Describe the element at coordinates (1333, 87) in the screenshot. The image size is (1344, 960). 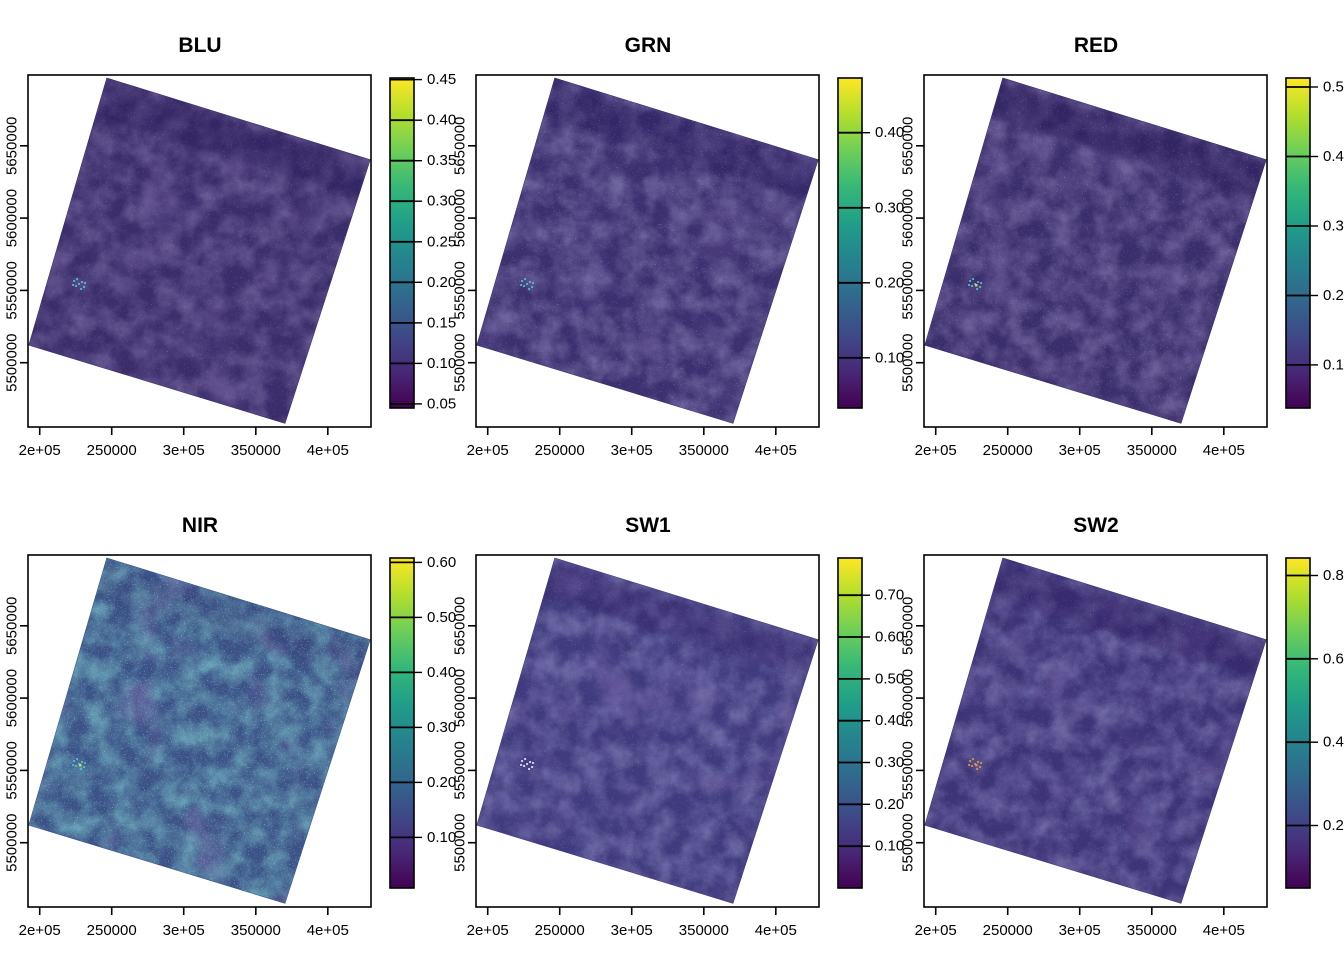
I see `colorbar-tick-label: 0.5` at that location.